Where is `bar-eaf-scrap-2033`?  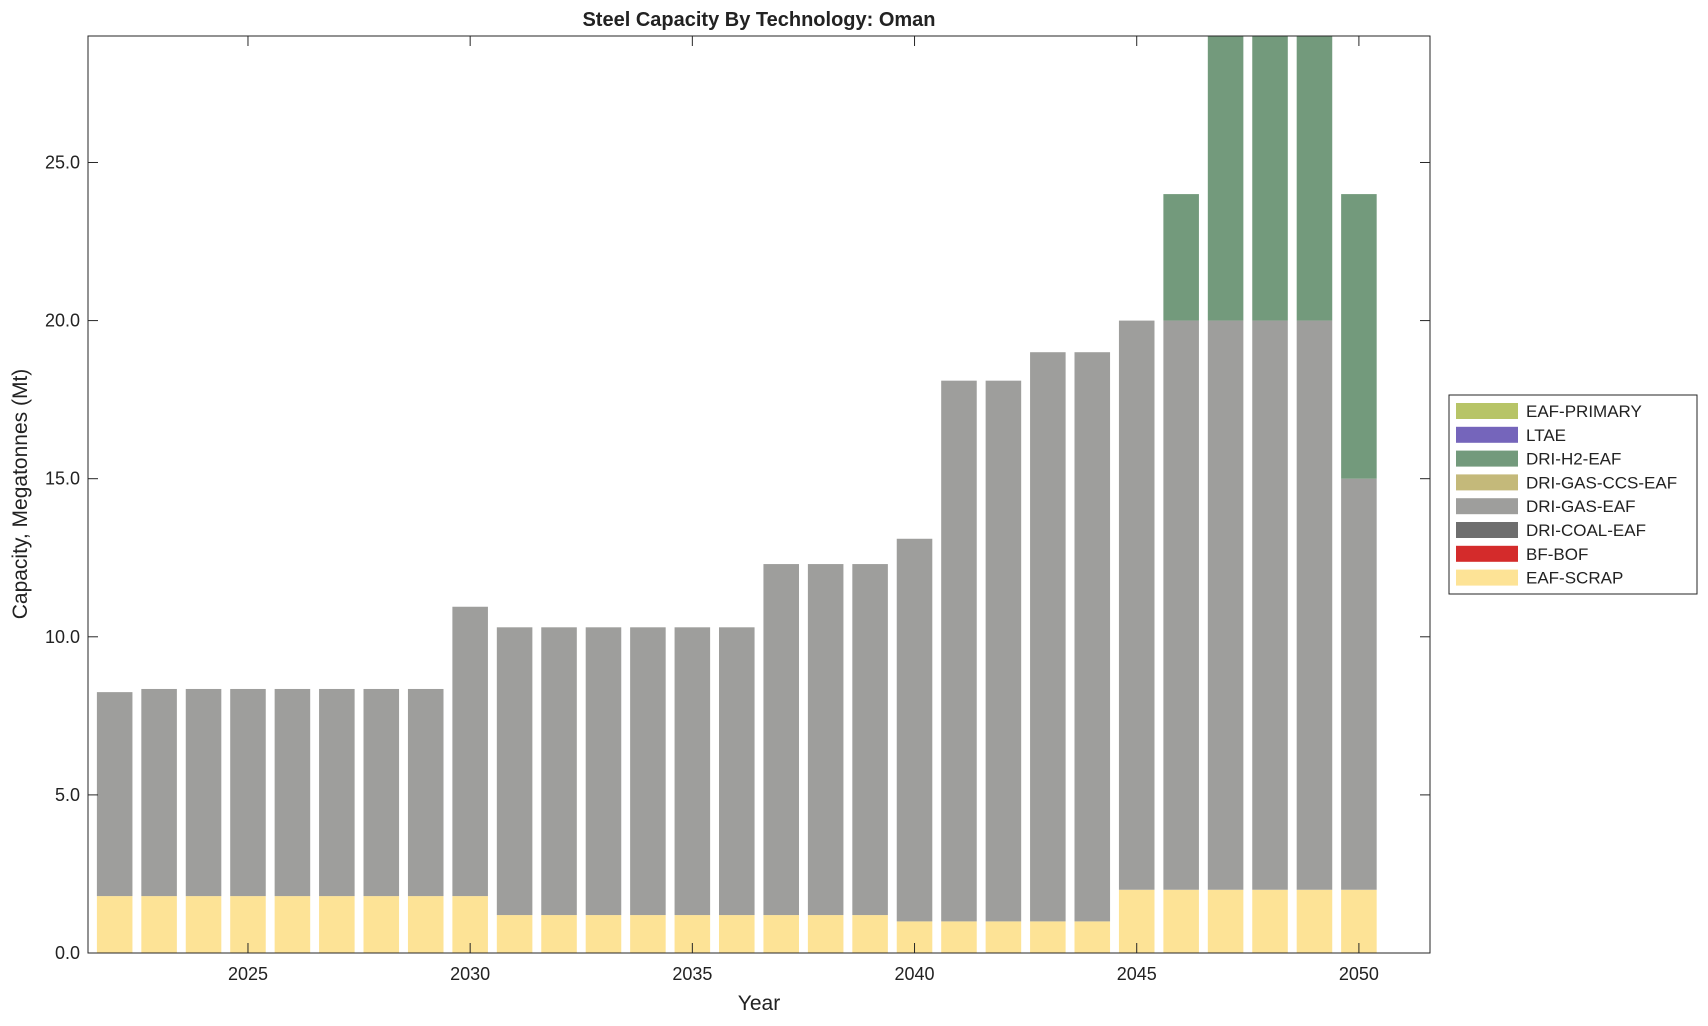 bar-eaf-scrap-2033 is located at coordinates (603, 934).